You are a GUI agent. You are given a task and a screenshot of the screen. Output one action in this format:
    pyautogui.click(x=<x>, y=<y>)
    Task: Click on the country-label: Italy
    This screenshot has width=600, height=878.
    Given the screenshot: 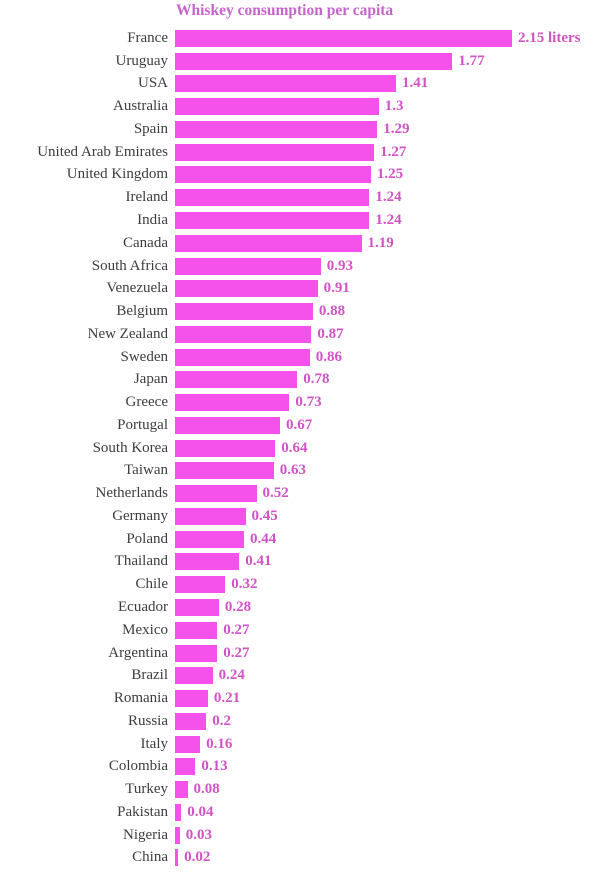 What is the action you would take?
    pyautogui.click(x=154, y=743)
    